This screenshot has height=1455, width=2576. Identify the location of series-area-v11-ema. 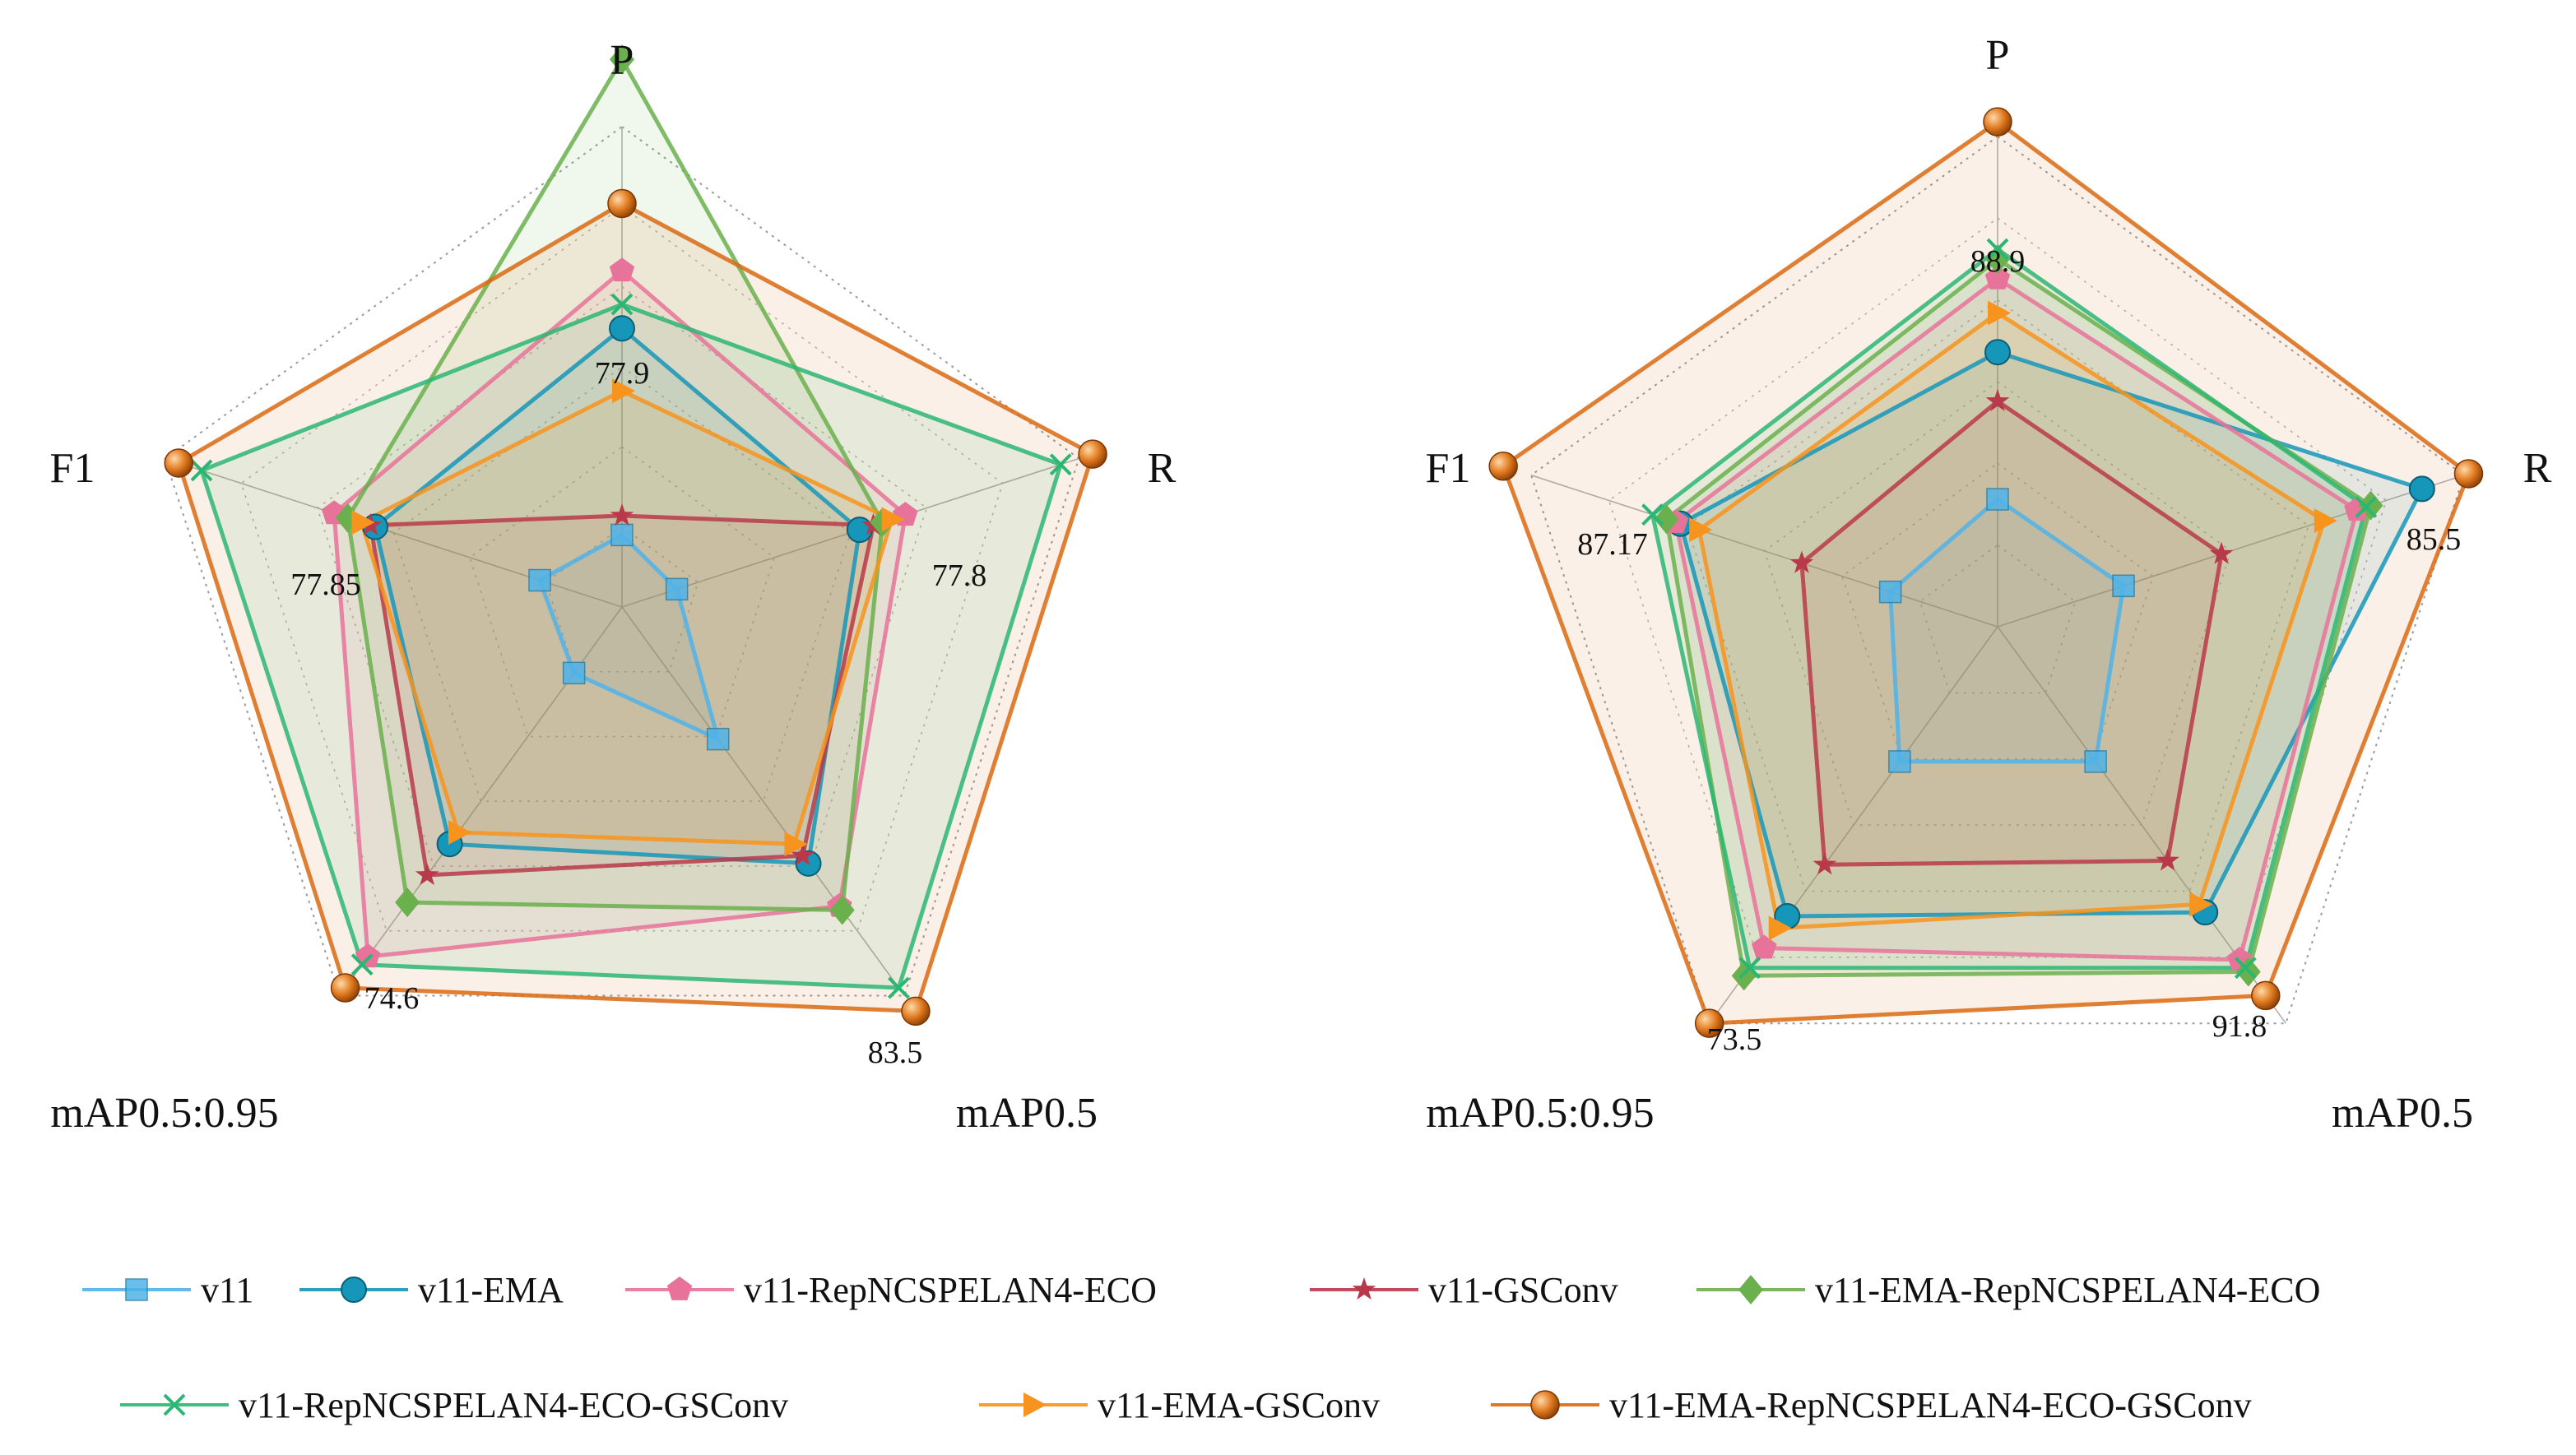
(2051, 634).